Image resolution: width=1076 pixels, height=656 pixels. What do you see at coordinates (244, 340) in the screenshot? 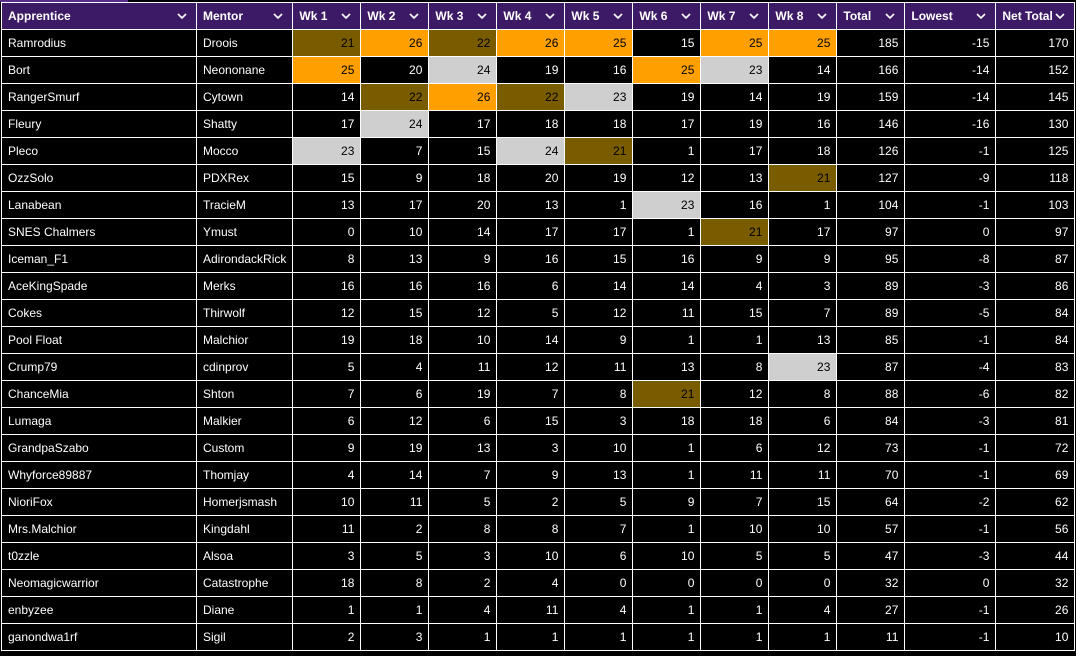
I see `cell-mentor: Malchior` at bounding box center [244, 340].